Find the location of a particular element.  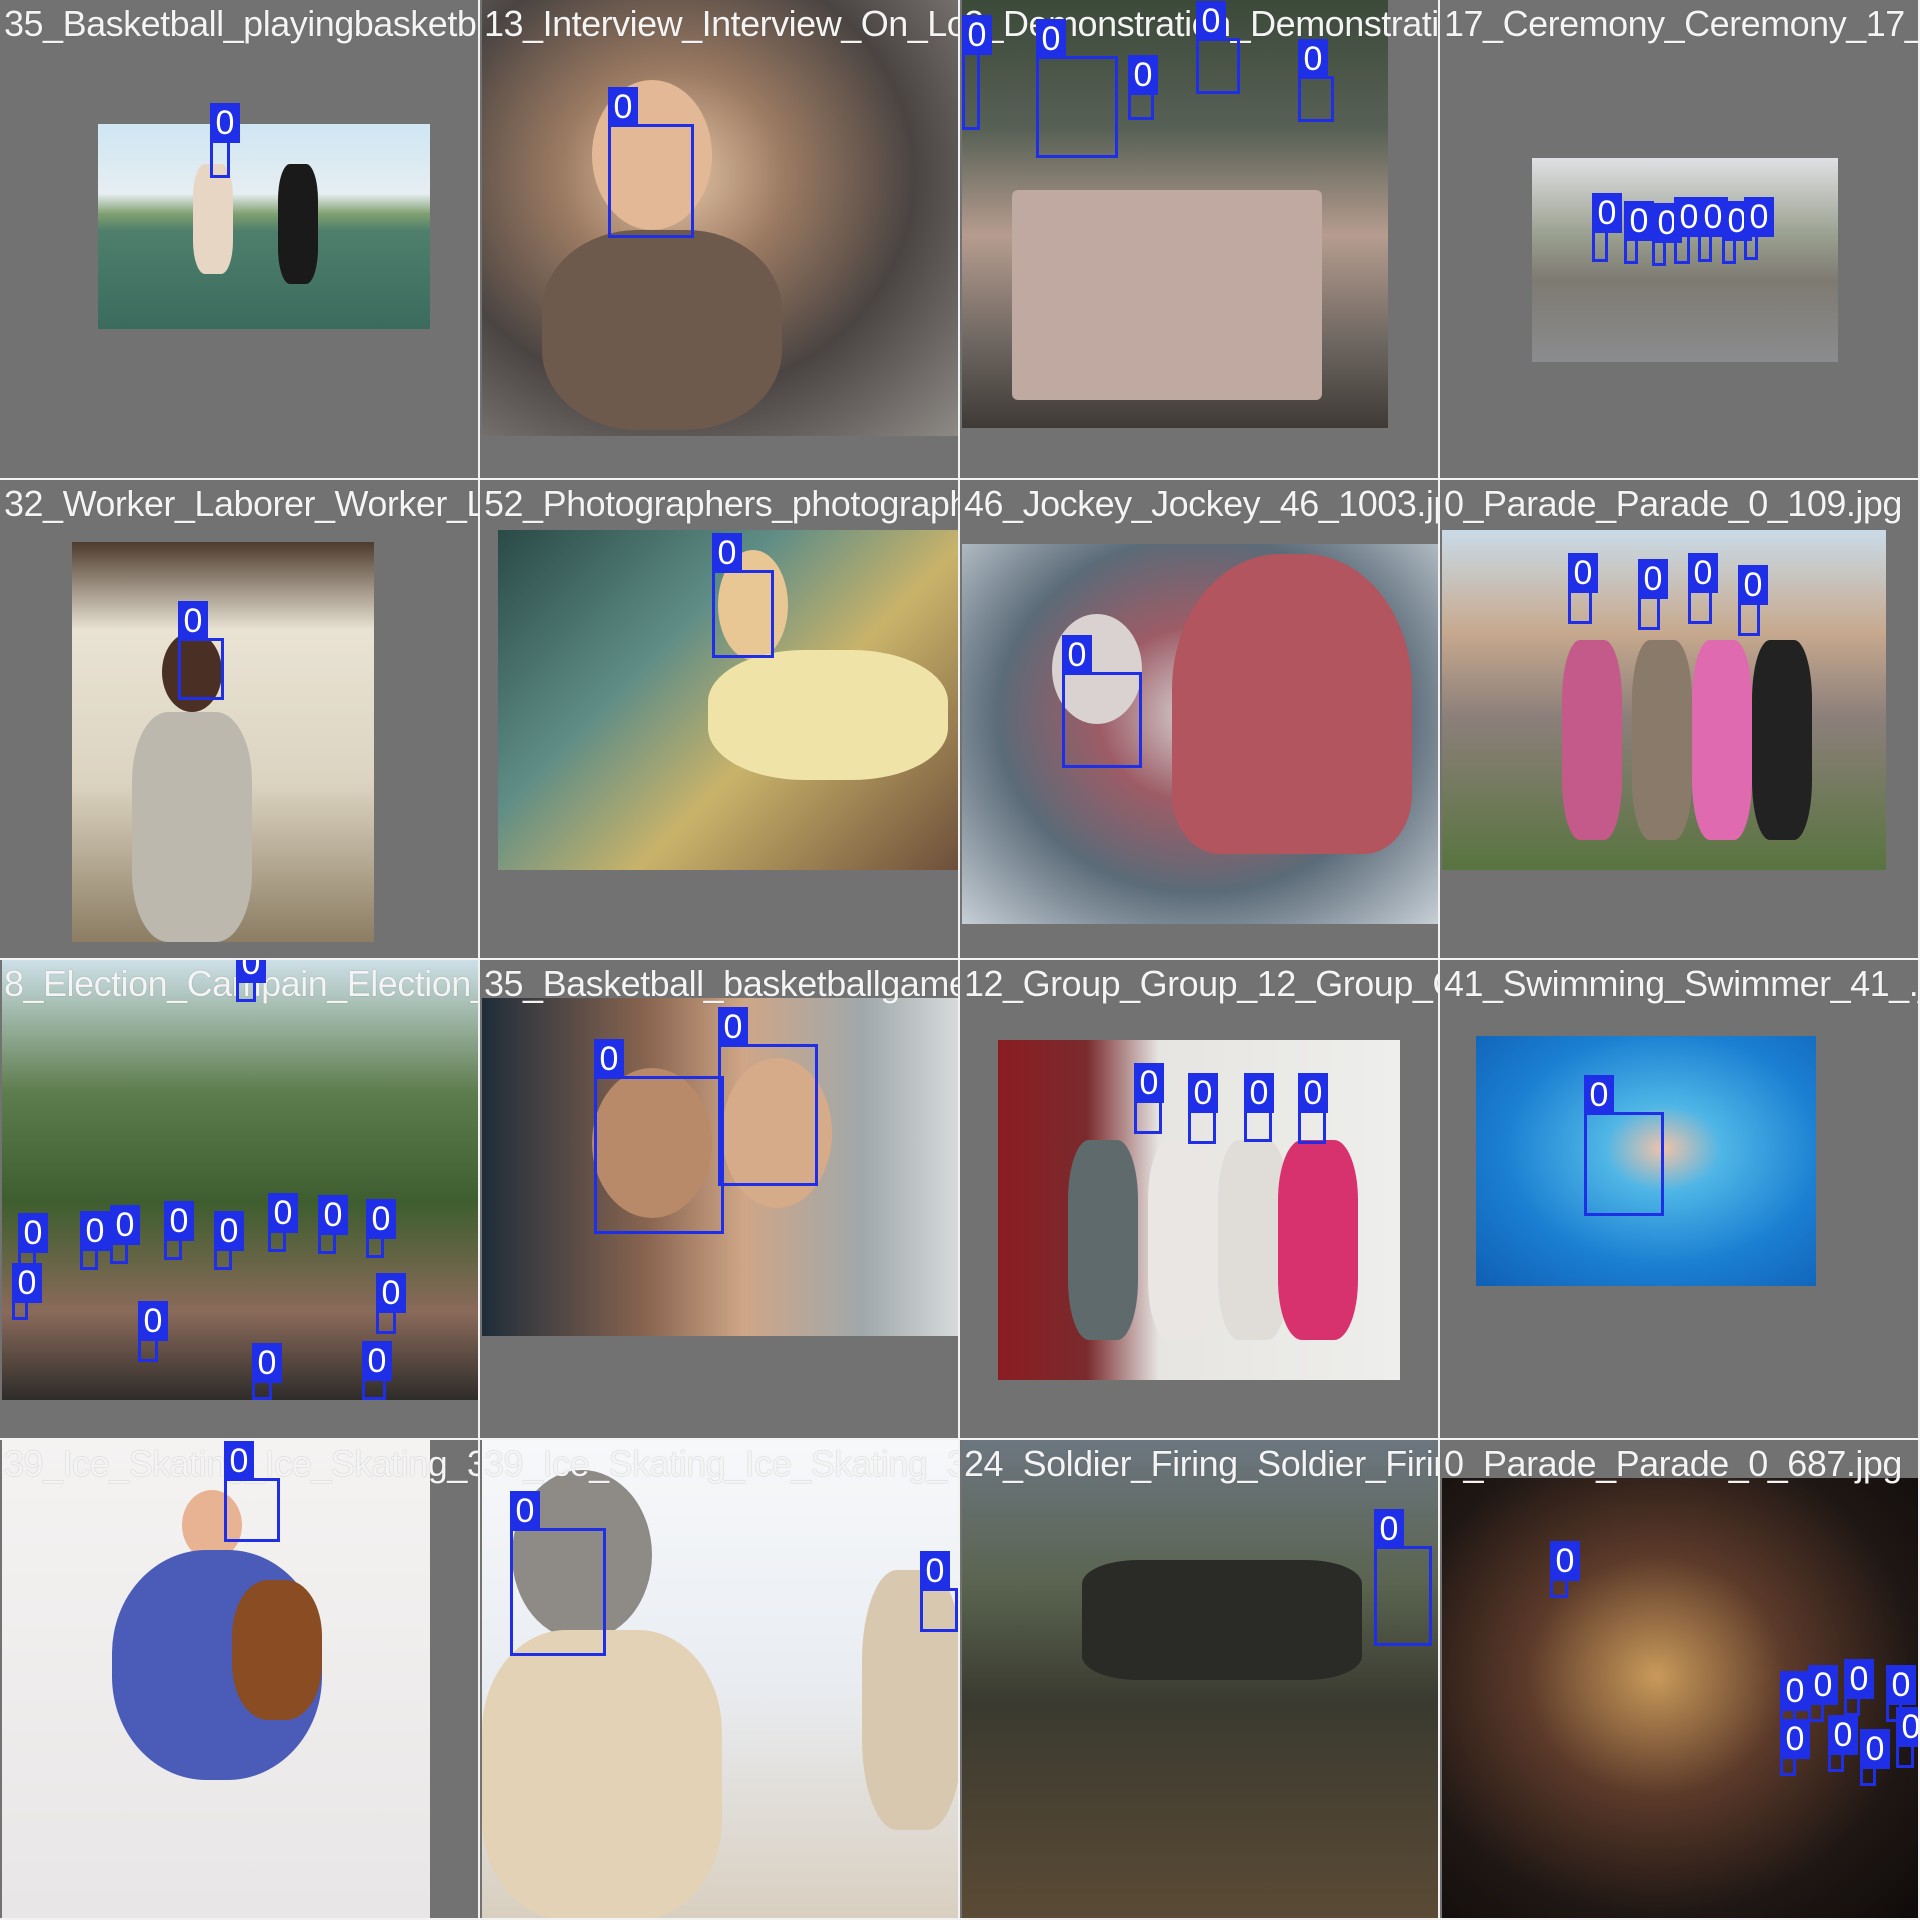

photo-worker is located at coordinates (223, 742).